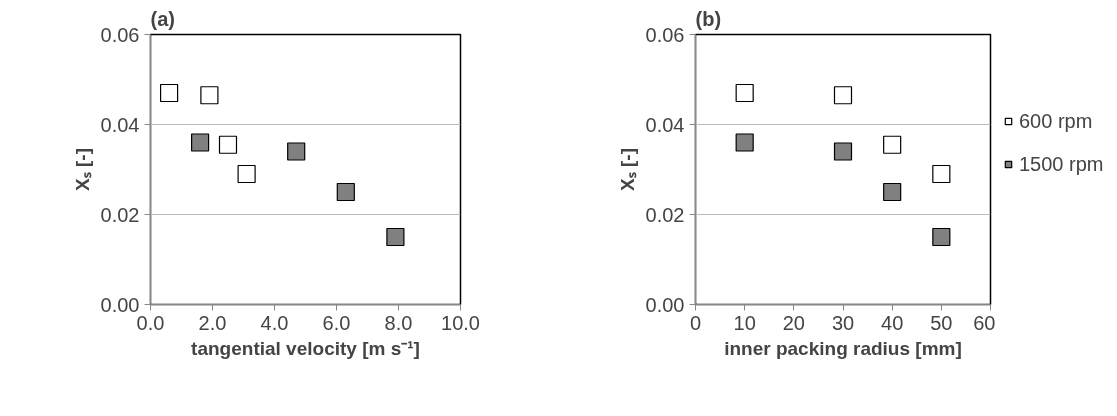 This screenshot has height=416, width=1117. What do you see at coordinates (336, 322) in the screenshot?
I see `x-tick-label: 6.0` at bounding box center [336, 322].